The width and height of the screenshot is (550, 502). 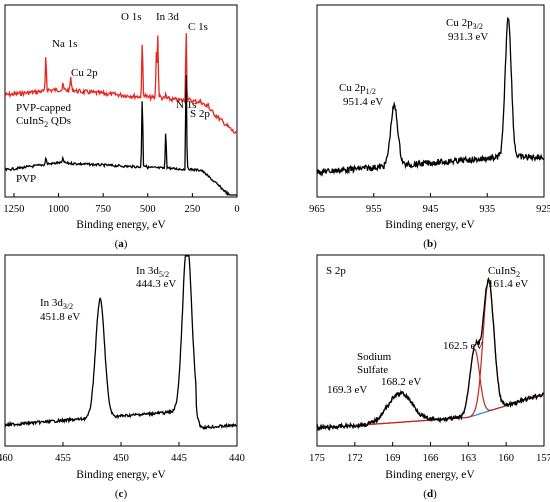 I want to click on x-tick-label: 445, so click(x=179, y=458).